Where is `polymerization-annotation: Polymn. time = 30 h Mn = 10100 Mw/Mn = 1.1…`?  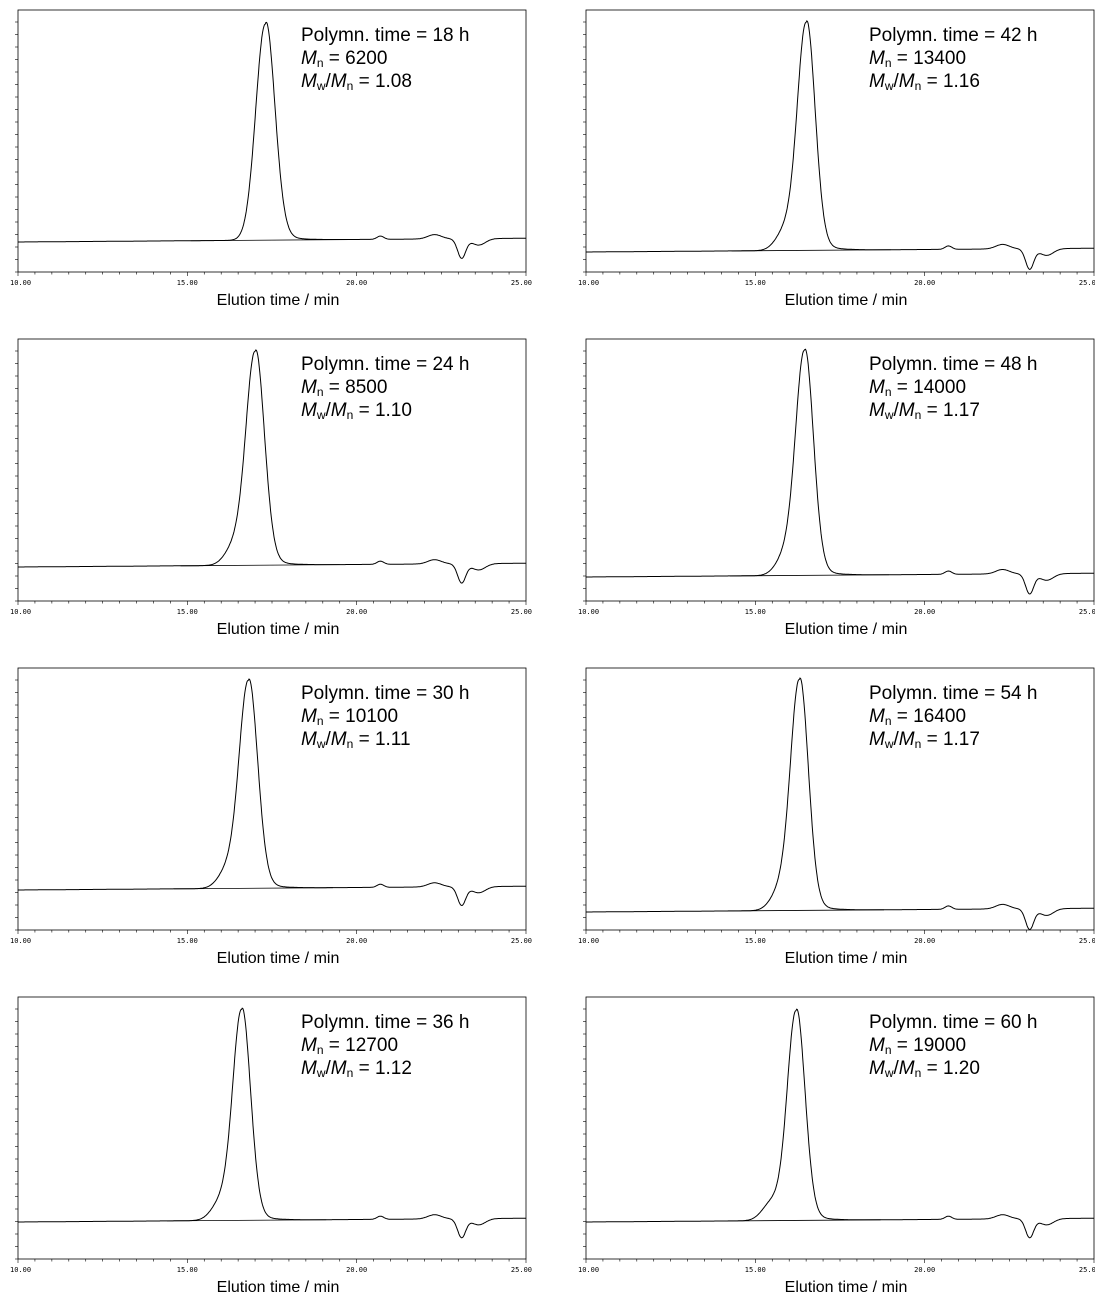
polymerization-annotation: Polymn. time = 30 h Mn = 10100 Mw/Mn = 1.1… is located at coordinates (385, 716).